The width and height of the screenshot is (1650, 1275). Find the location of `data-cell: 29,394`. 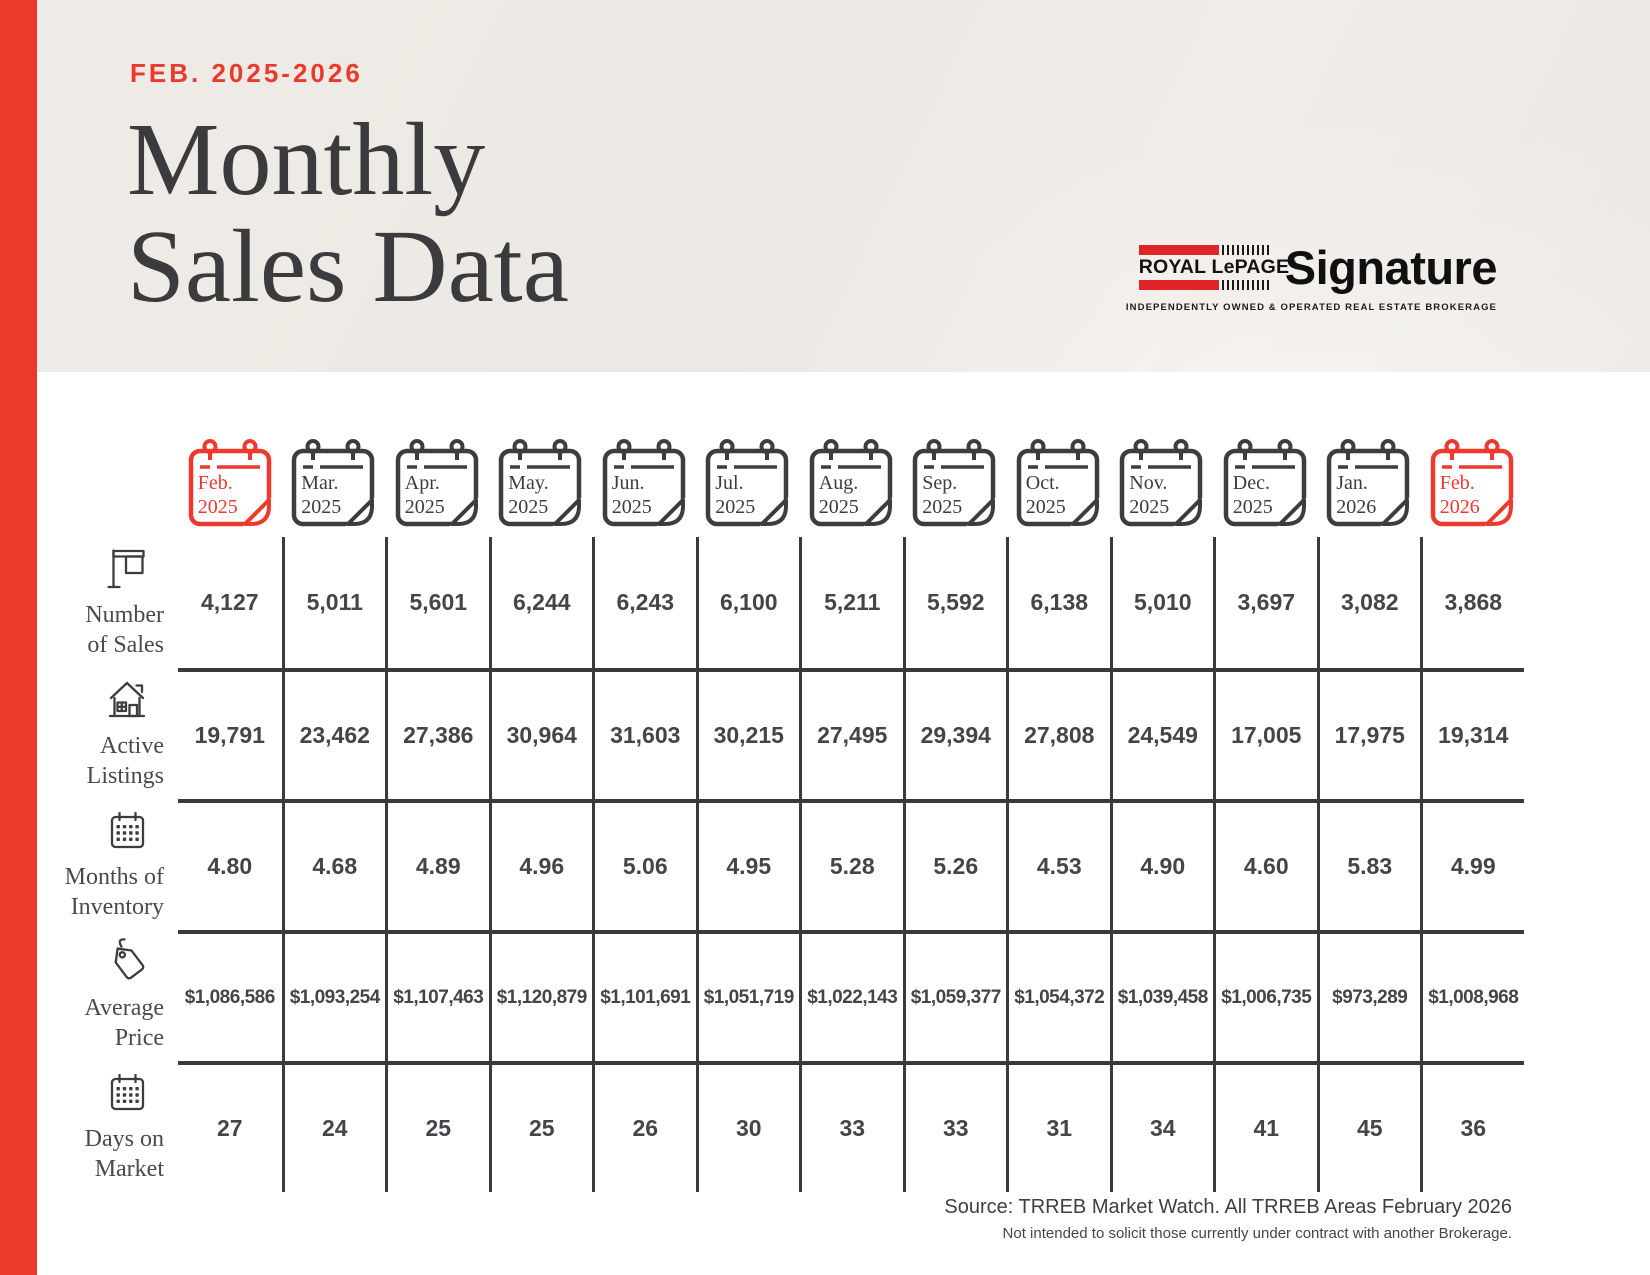

data-cell: 29,394 is located at coordinates (954, 733).